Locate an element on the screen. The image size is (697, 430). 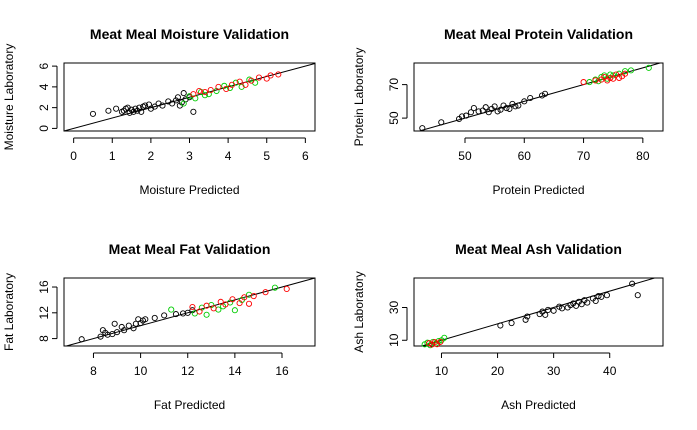
y-tick-label: 2 is located at coordinates (44, 107).